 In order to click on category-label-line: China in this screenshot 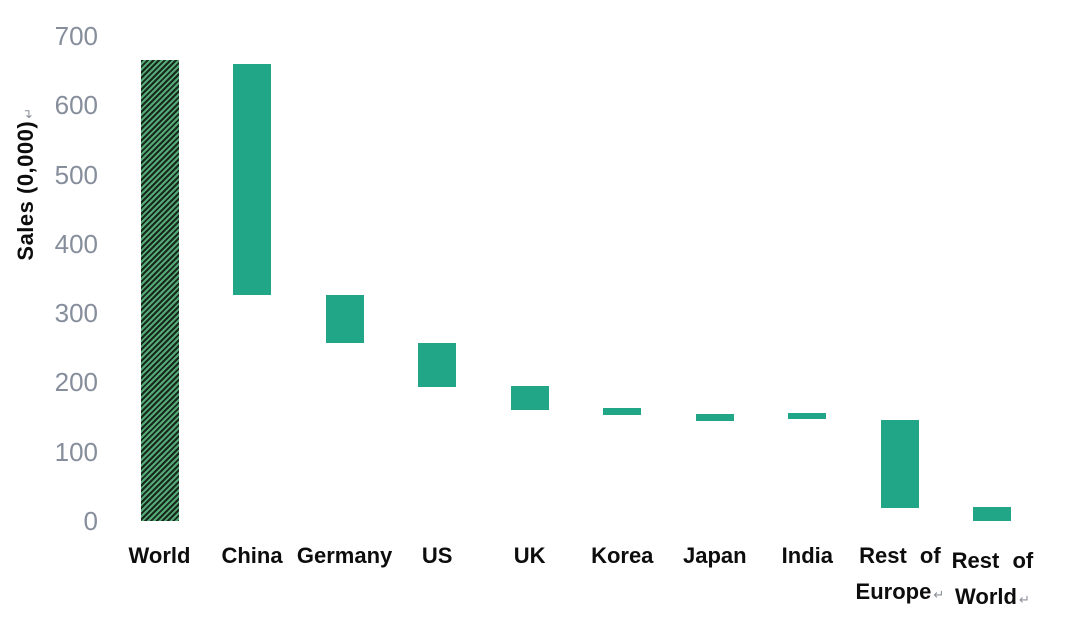, I will do `click(252, 555)`.